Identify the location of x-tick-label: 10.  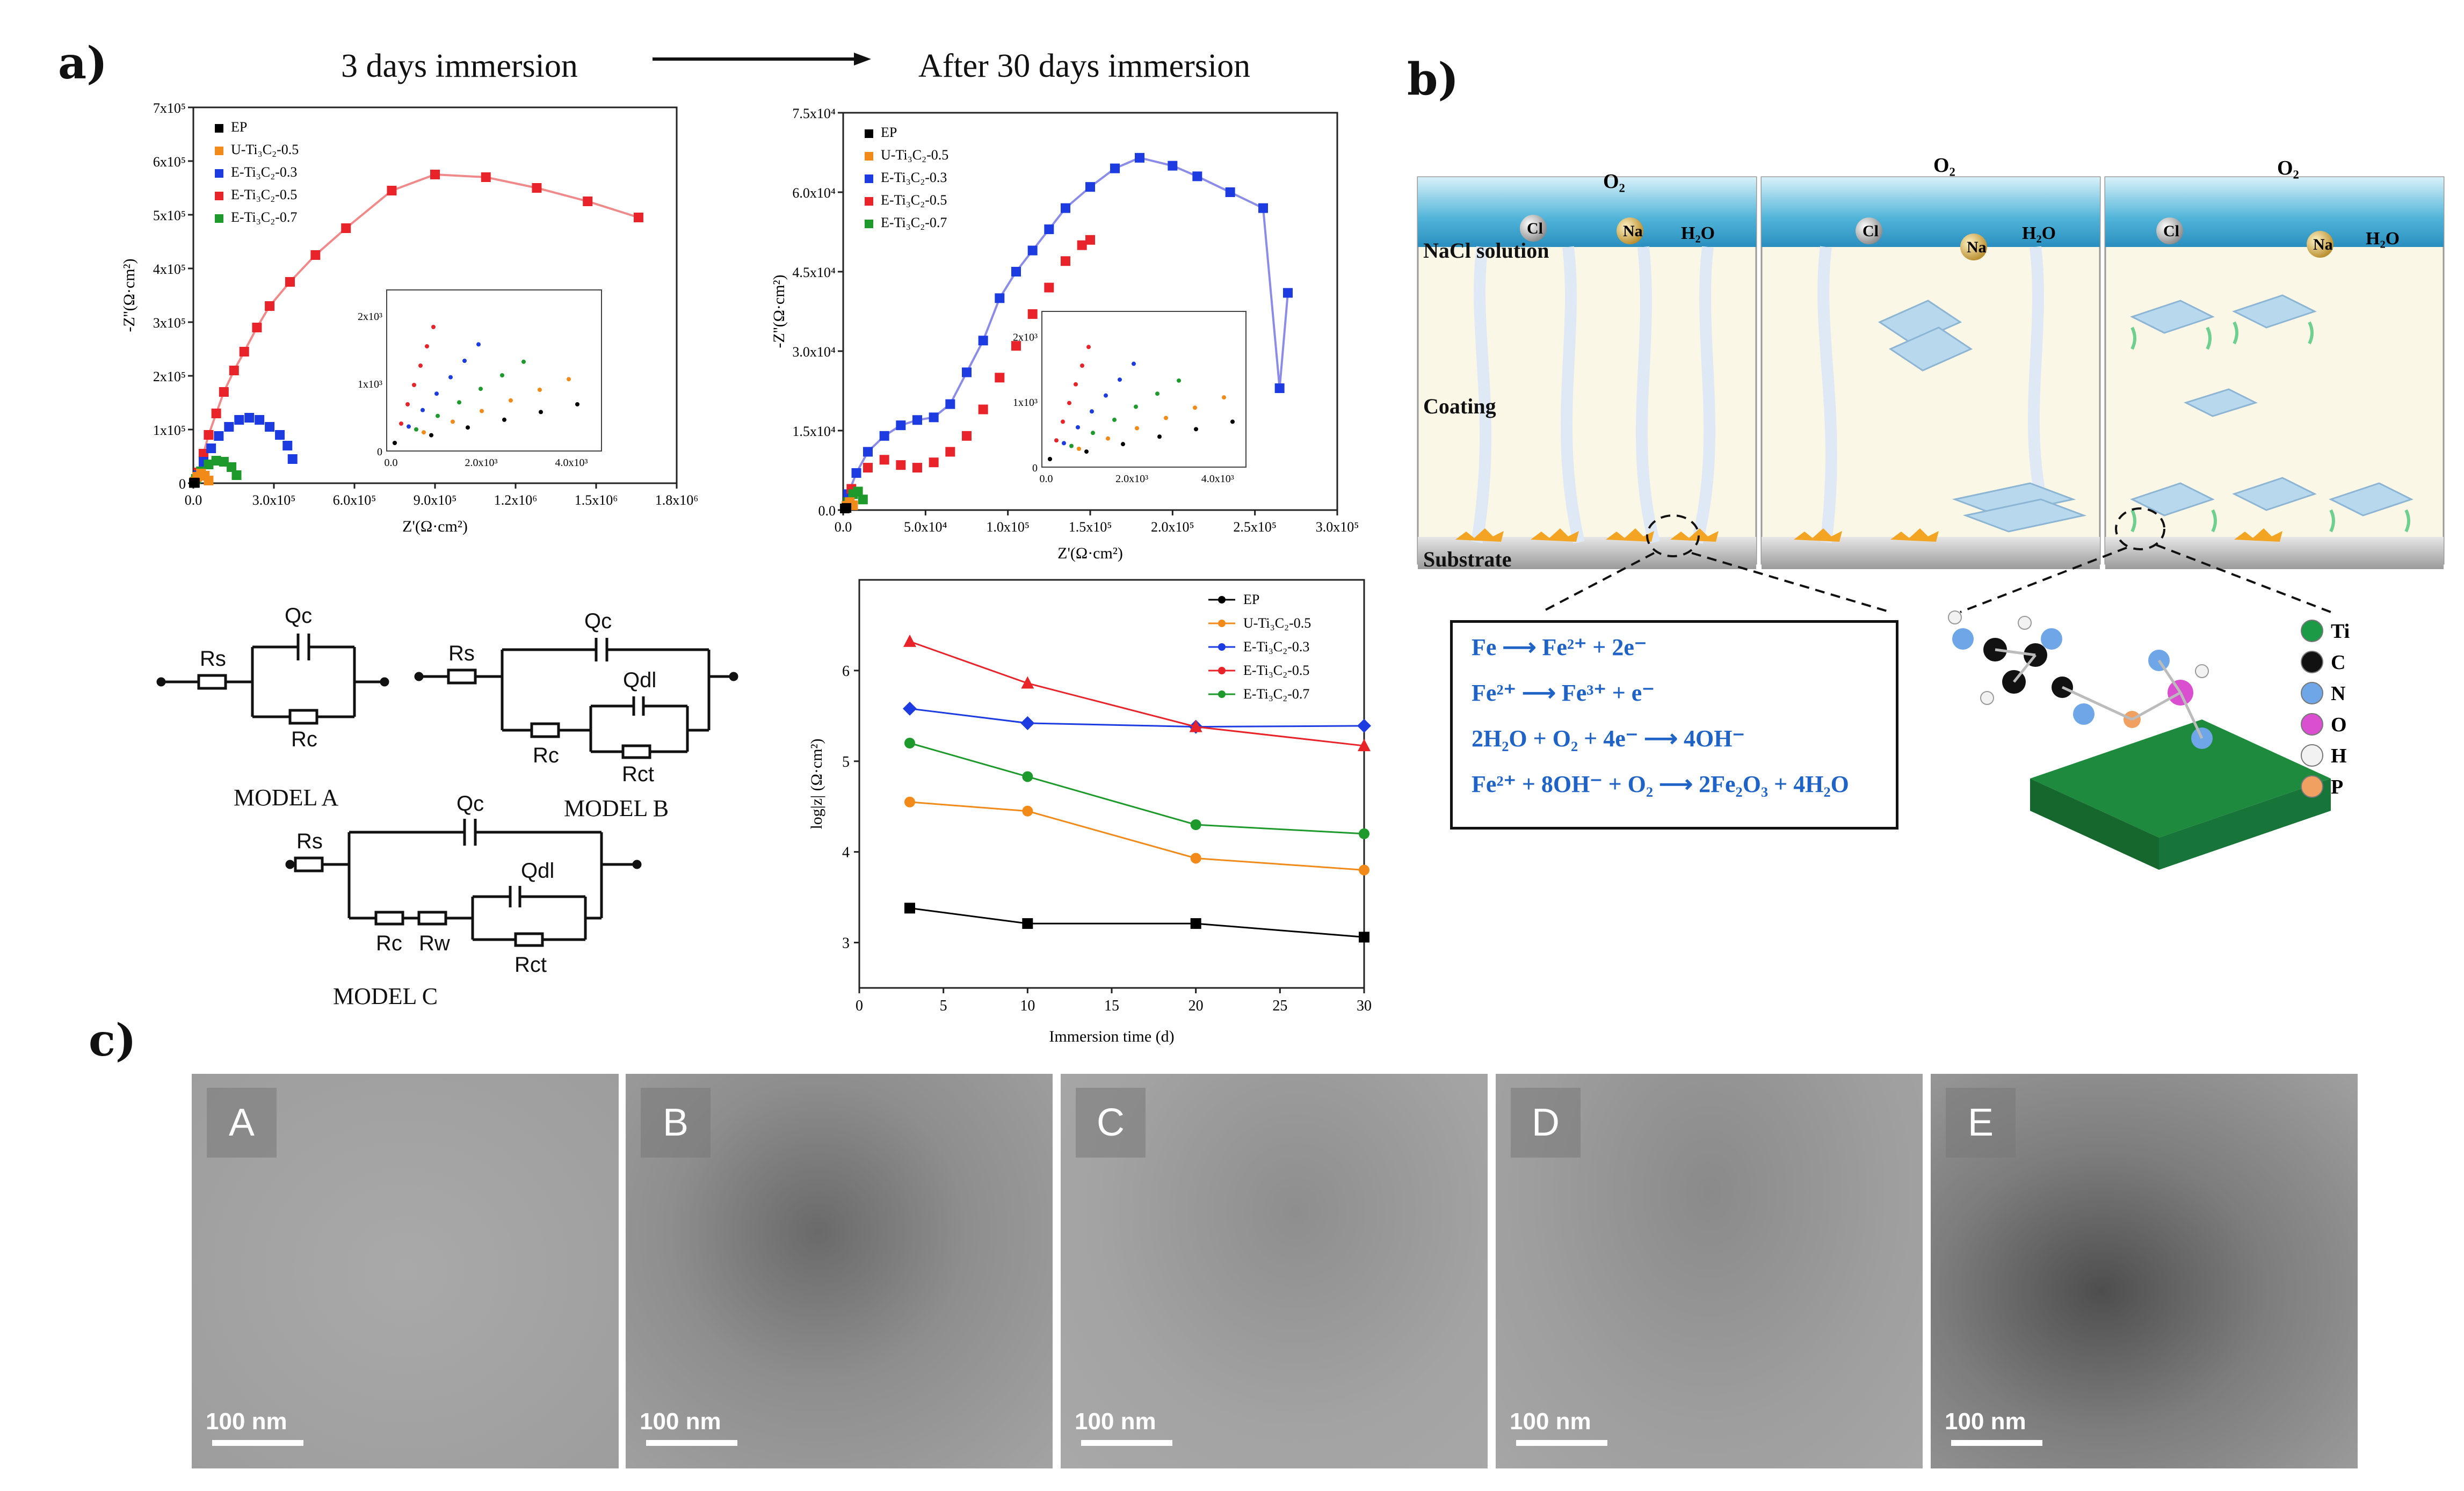
(1027, 1006).